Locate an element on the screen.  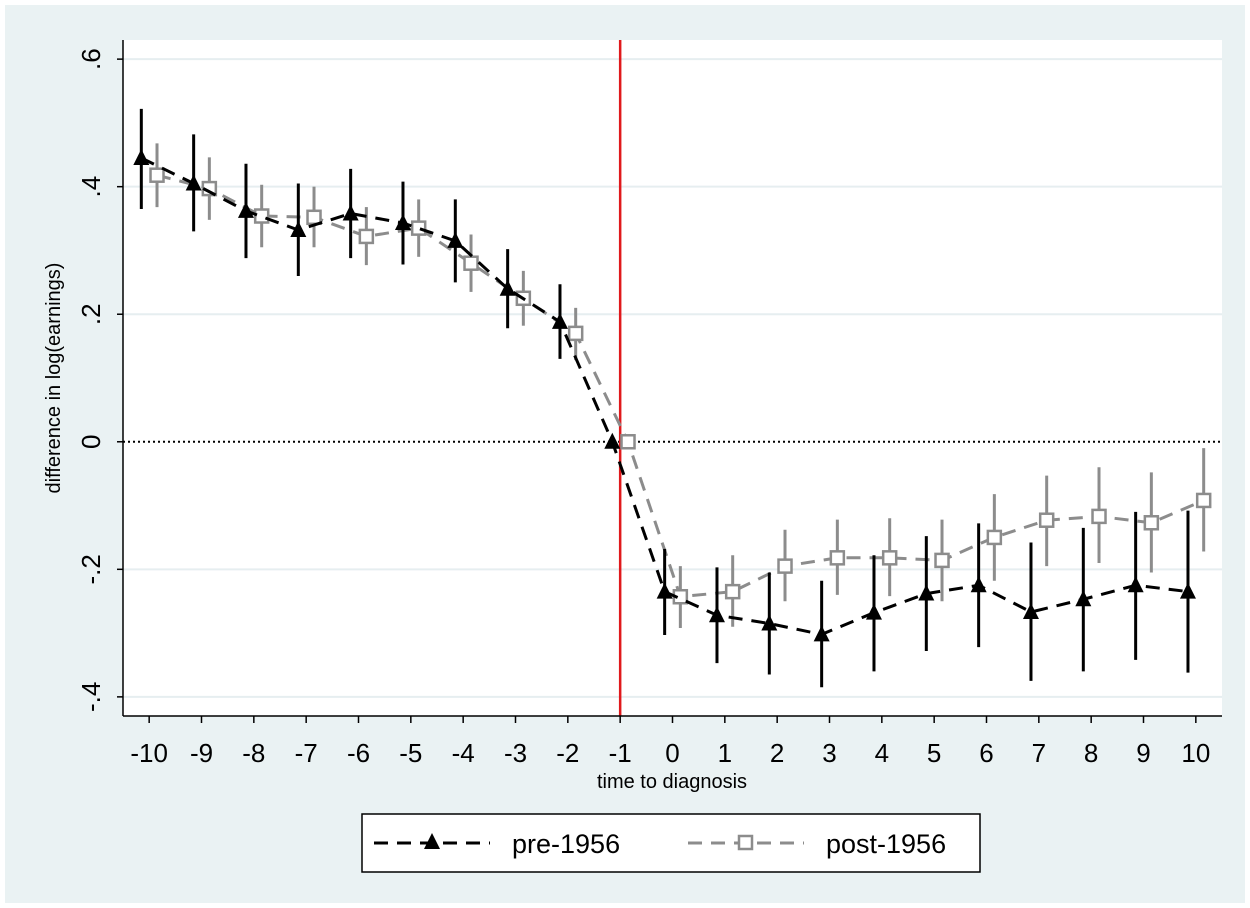
legend: pre-1956 post-1956 is located at coordinates (671, 843).